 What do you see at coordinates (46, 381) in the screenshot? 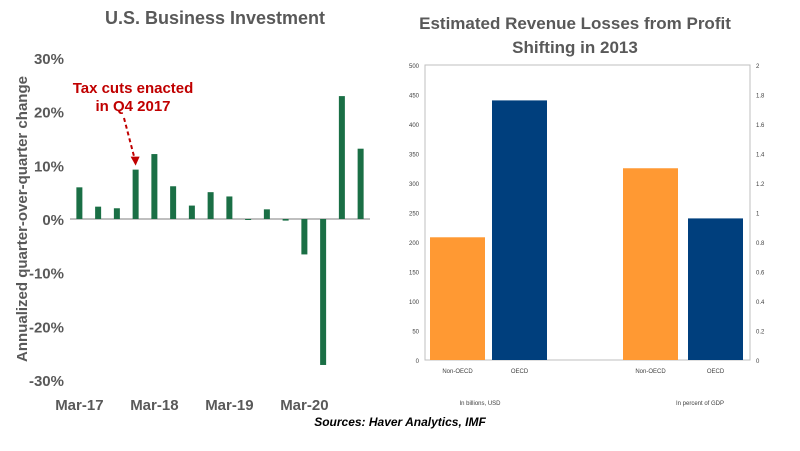
I see `y-tick-label: -30%` at bounding box center [46, 381].